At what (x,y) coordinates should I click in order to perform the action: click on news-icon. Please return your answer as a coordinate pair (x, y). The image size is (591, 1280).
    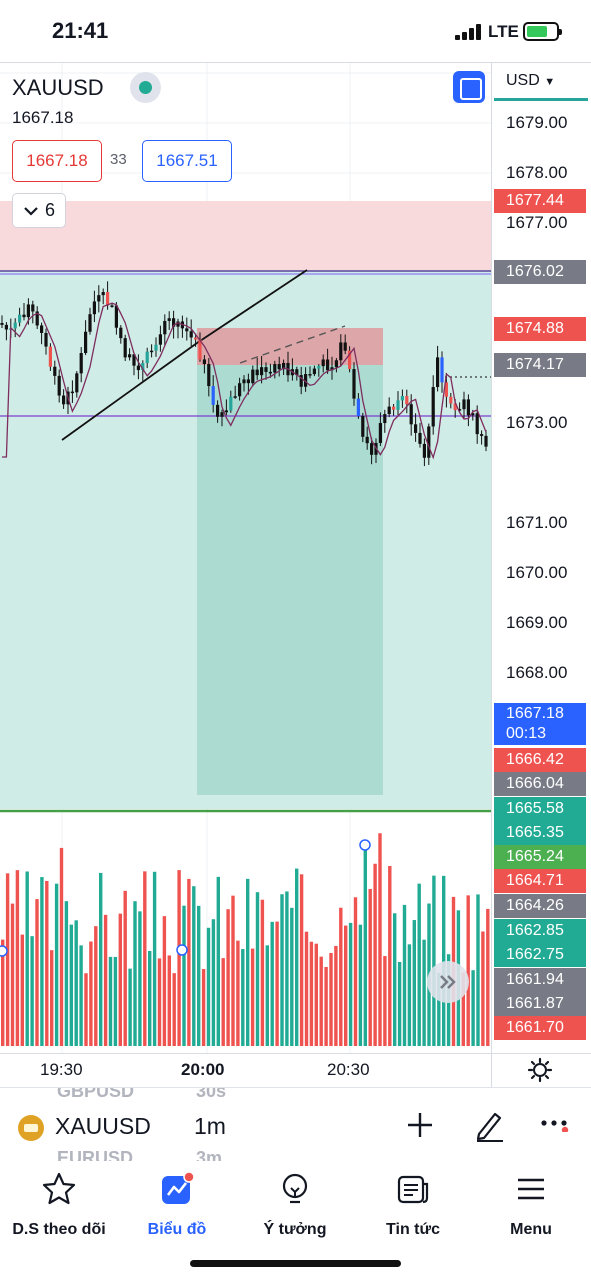
    Looking at the image, I should click on (413, 1189).